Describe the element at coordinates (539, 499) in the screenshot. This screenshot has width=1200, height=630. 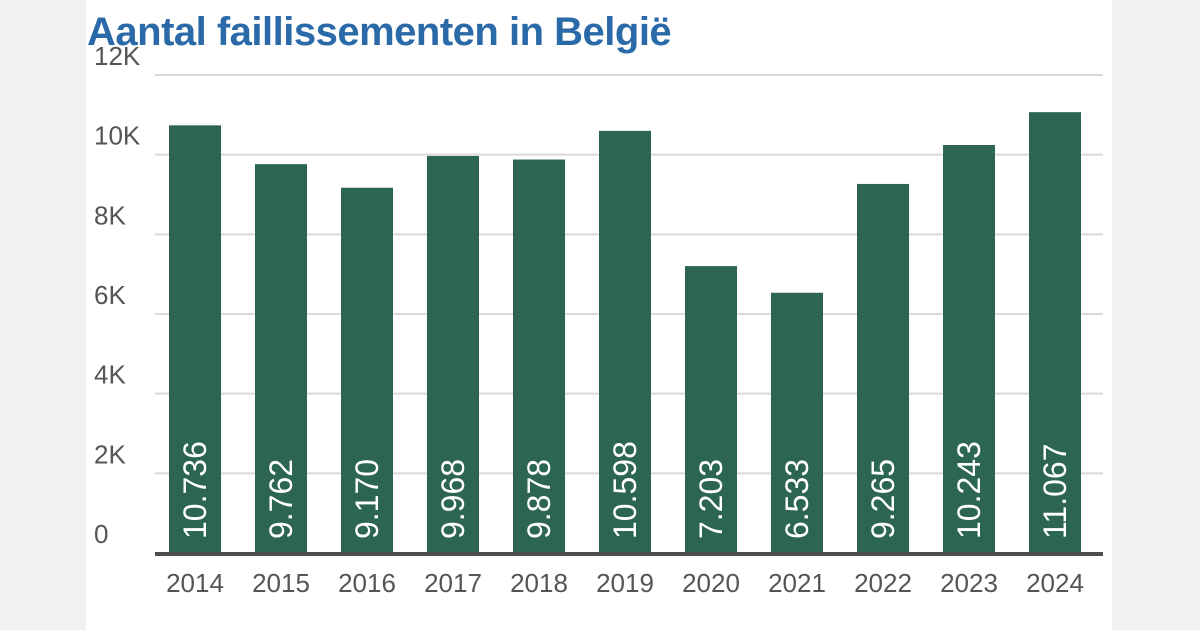
I see `value-label: 9.878` at that location.